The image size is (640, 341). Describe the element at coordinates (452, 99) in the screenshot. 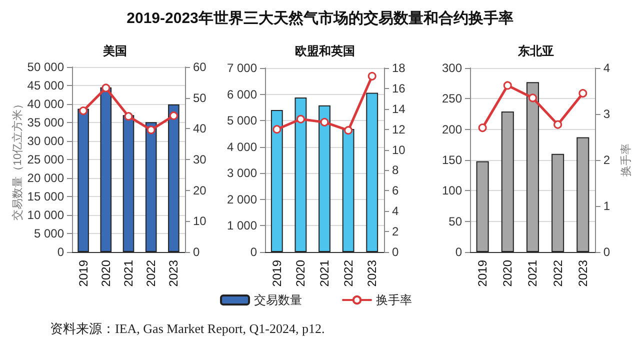

I see `y-tick-label: 250` at that location.